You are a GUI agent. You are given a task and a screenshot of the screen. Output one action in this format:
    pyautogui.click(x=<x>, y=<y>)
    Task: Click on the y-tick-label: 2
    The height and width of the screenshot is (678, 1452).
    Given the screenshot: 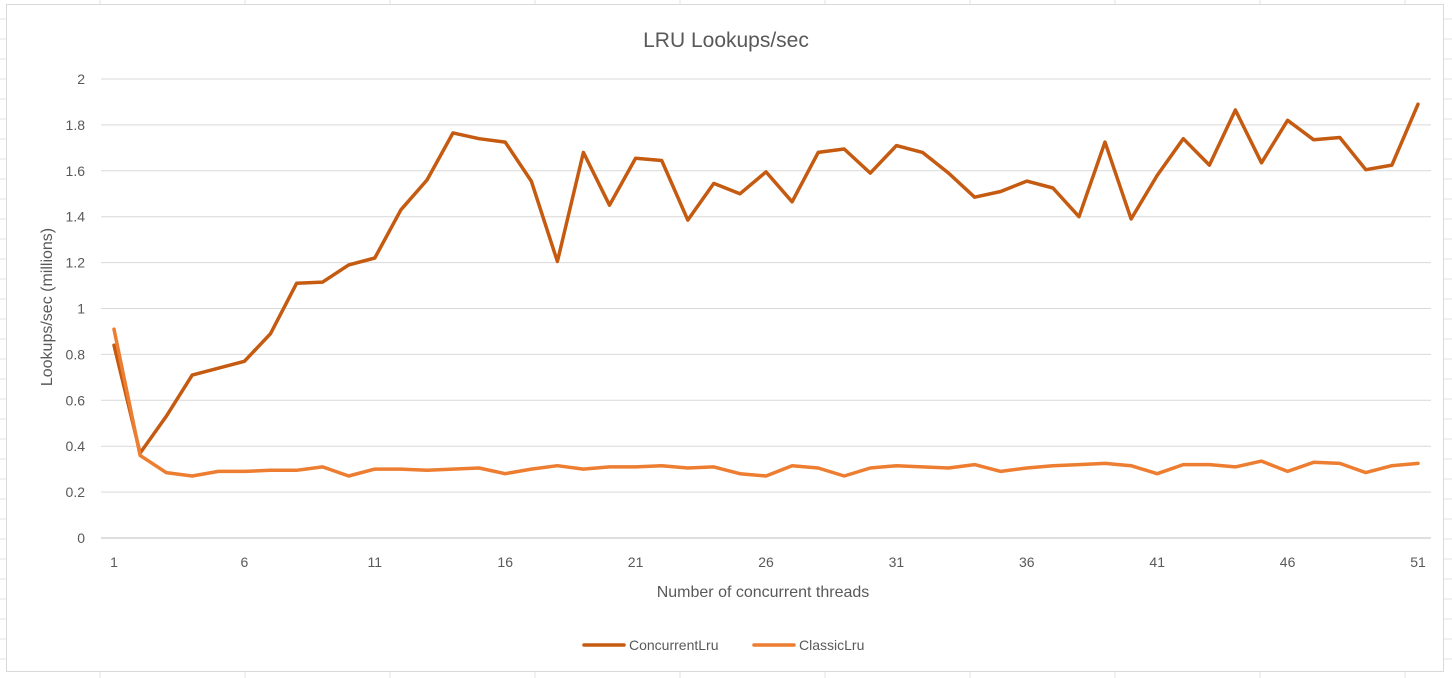 What is the action you would take?
    pyautogui.click(x=81, y=79)
    